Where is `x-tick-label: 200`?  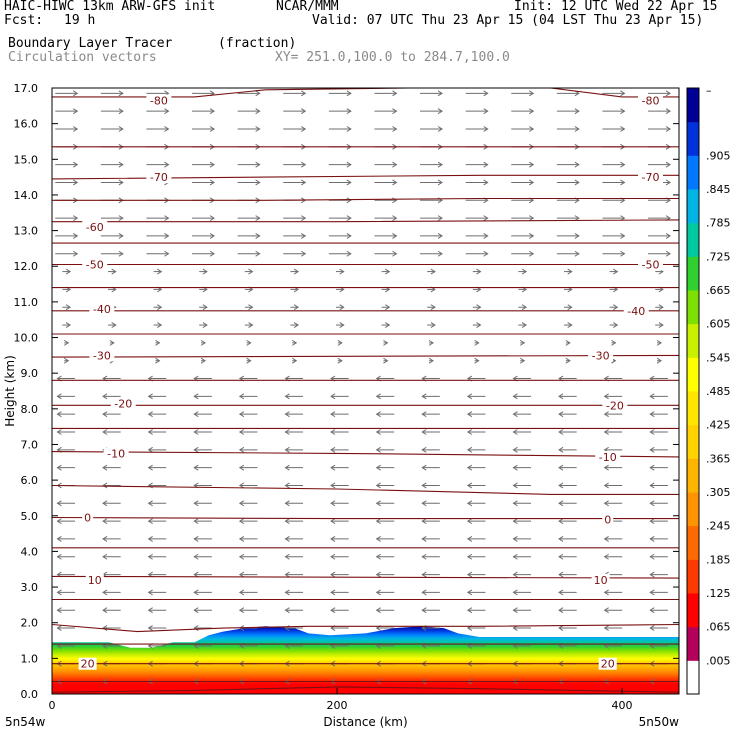
x-tick-label: 200 is located at coordinates (337, 705).